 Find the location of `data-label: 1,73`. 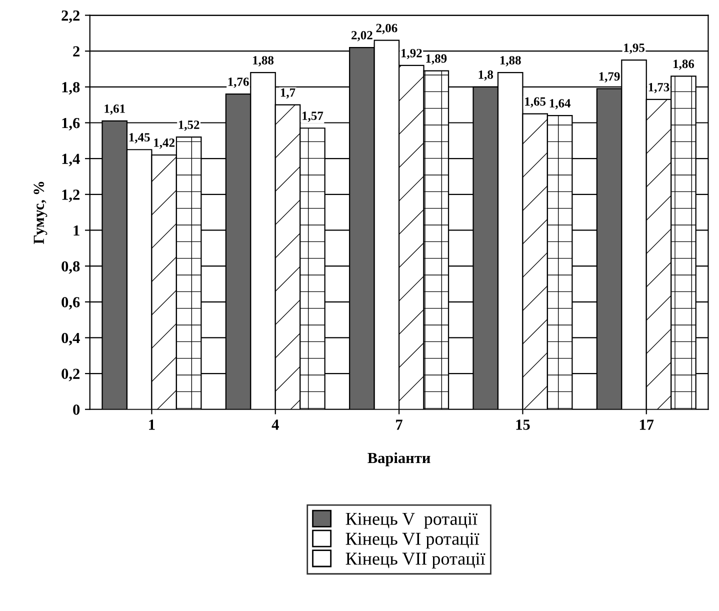

data-label: 1,73 is located at coordinates (659, 88).